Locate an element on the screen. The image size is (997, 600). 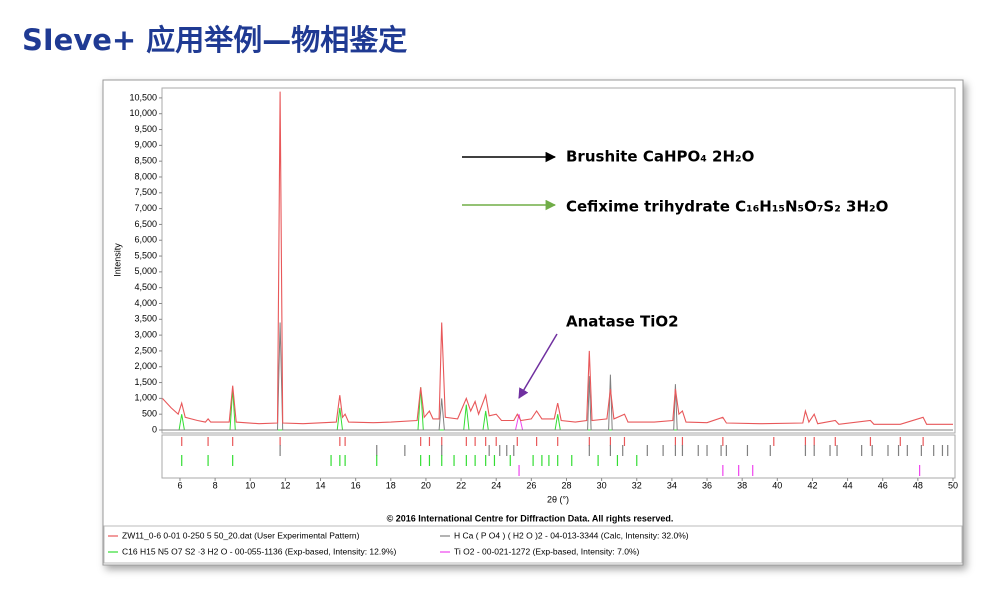
series-line is located at coordinates (557, 376).